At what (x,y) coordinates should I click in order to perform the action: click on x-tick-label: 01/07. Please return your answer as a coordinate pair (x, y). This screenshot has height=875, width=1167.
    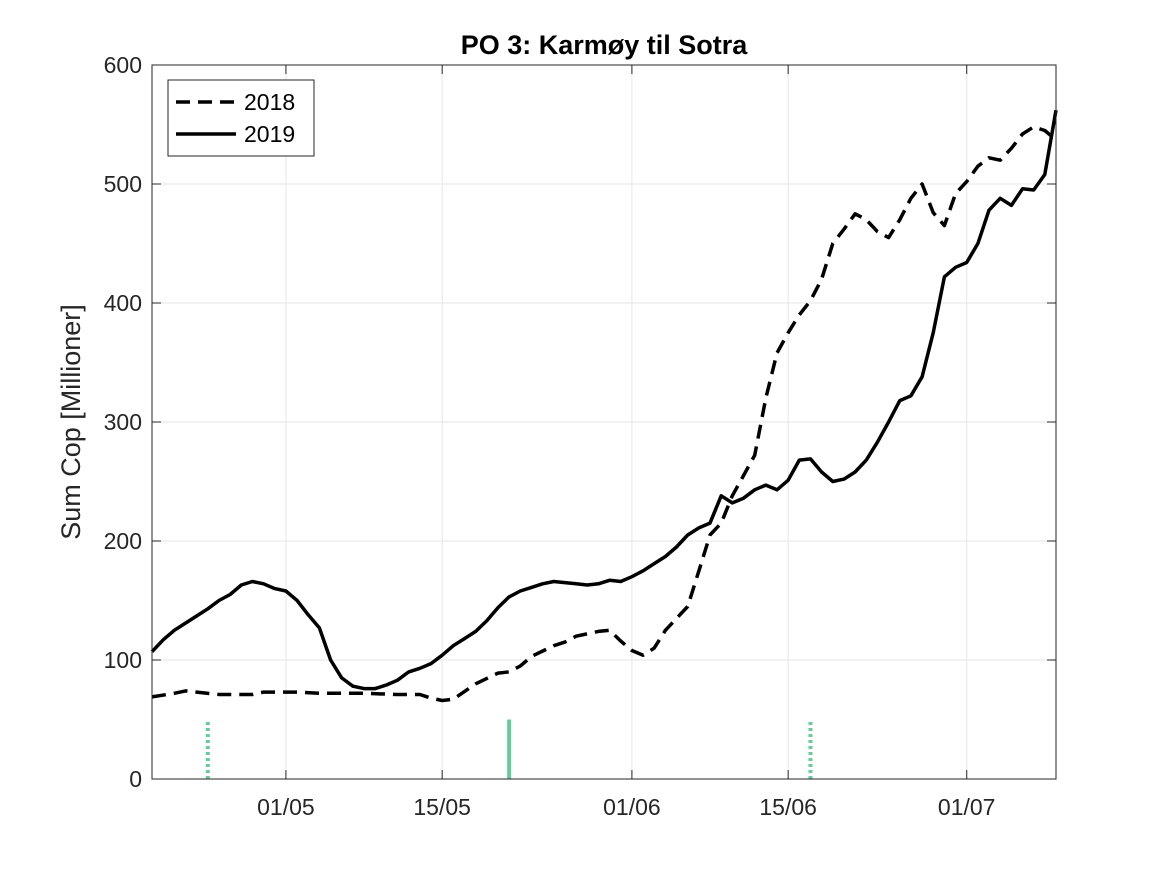
    Looking at the image, I should click on (967, 807).